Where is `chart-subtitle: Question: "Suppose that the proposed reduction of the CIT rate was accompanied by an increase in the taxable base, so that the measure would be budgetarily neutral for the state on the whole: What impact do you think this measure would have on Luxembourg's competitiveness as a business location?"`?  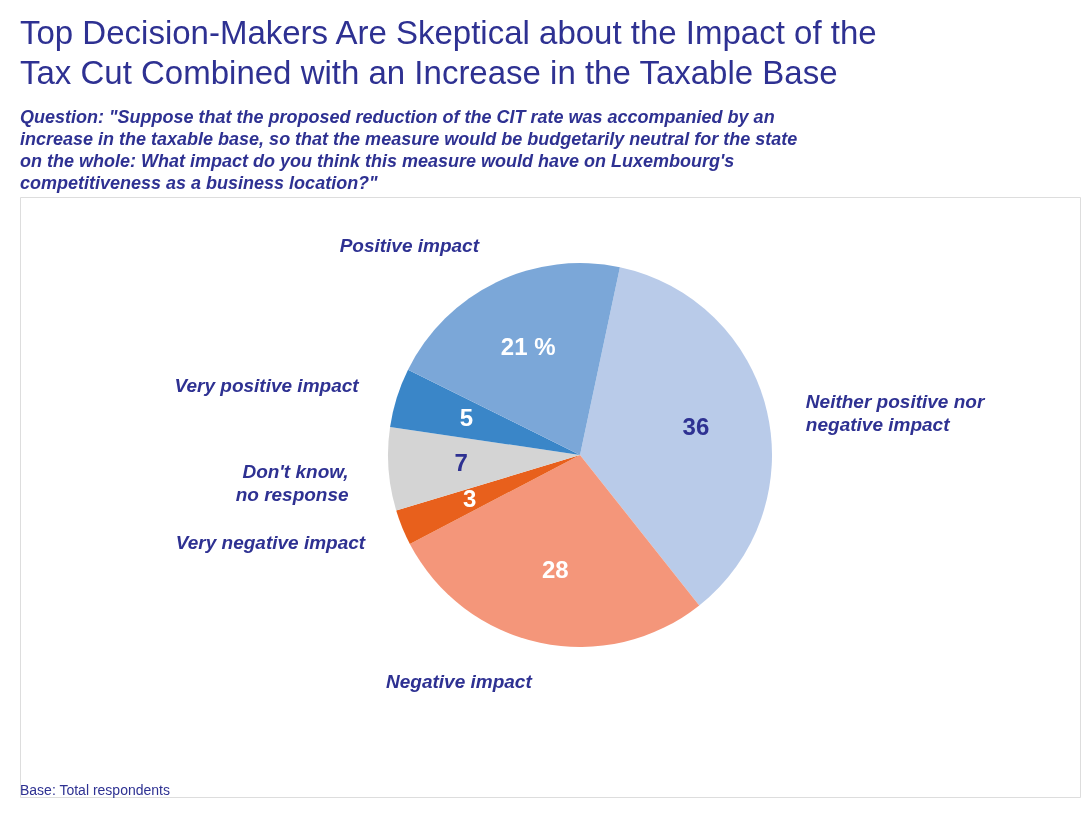
chart-subtitle: Question: "Suppose that the proposed reduction of the CIT rate was accompanied by an increase in the taxable base, so that the measure would be budgetarily neutral for the state on the whole: What impact do you think this measure would have on Luxembourg's competitiveness as a business location?" is located at coordinates (409, 150).